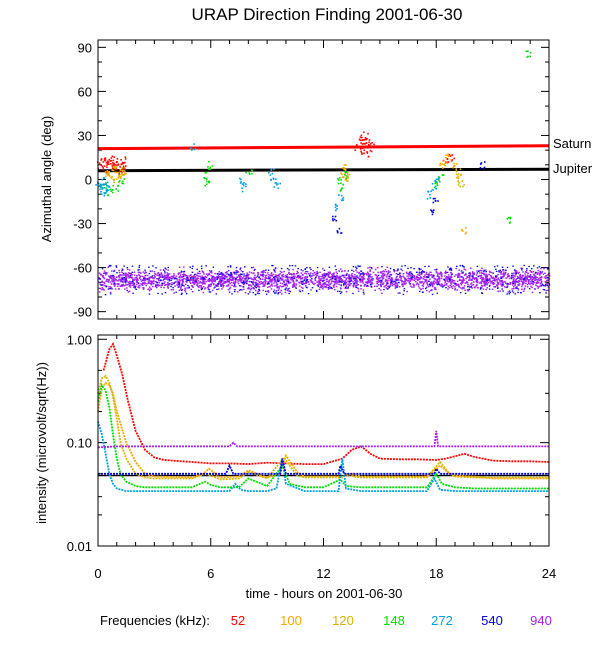 Image resolution: width=600 pixels, height=650 pixels. Describe the element at coordinates (79, 443) in the screenshot. I see `intensity-ytick-label: 0.10` at that location.